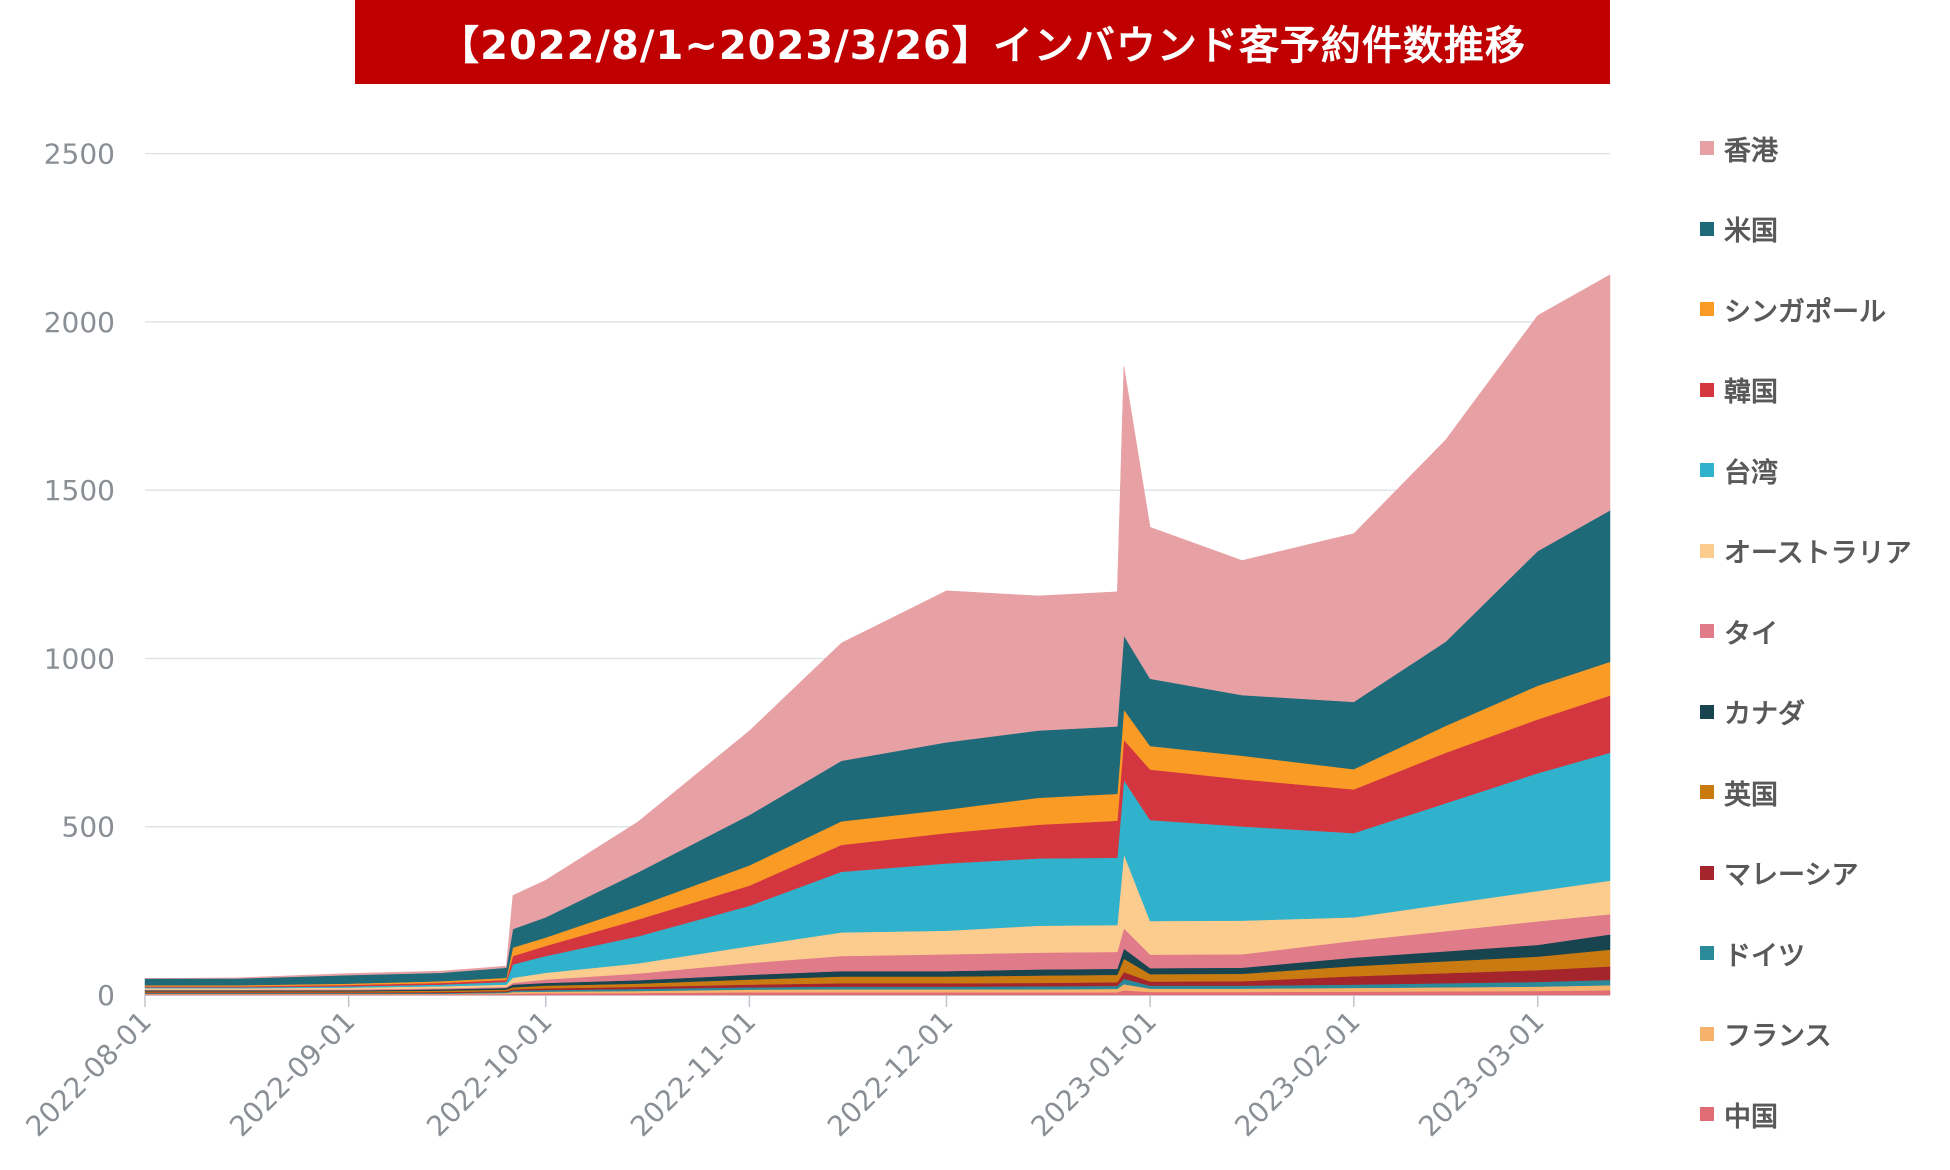  Describe the element at coordinates (1751, 151) in the screenshot. I see `legend-label: 香港` at that location.